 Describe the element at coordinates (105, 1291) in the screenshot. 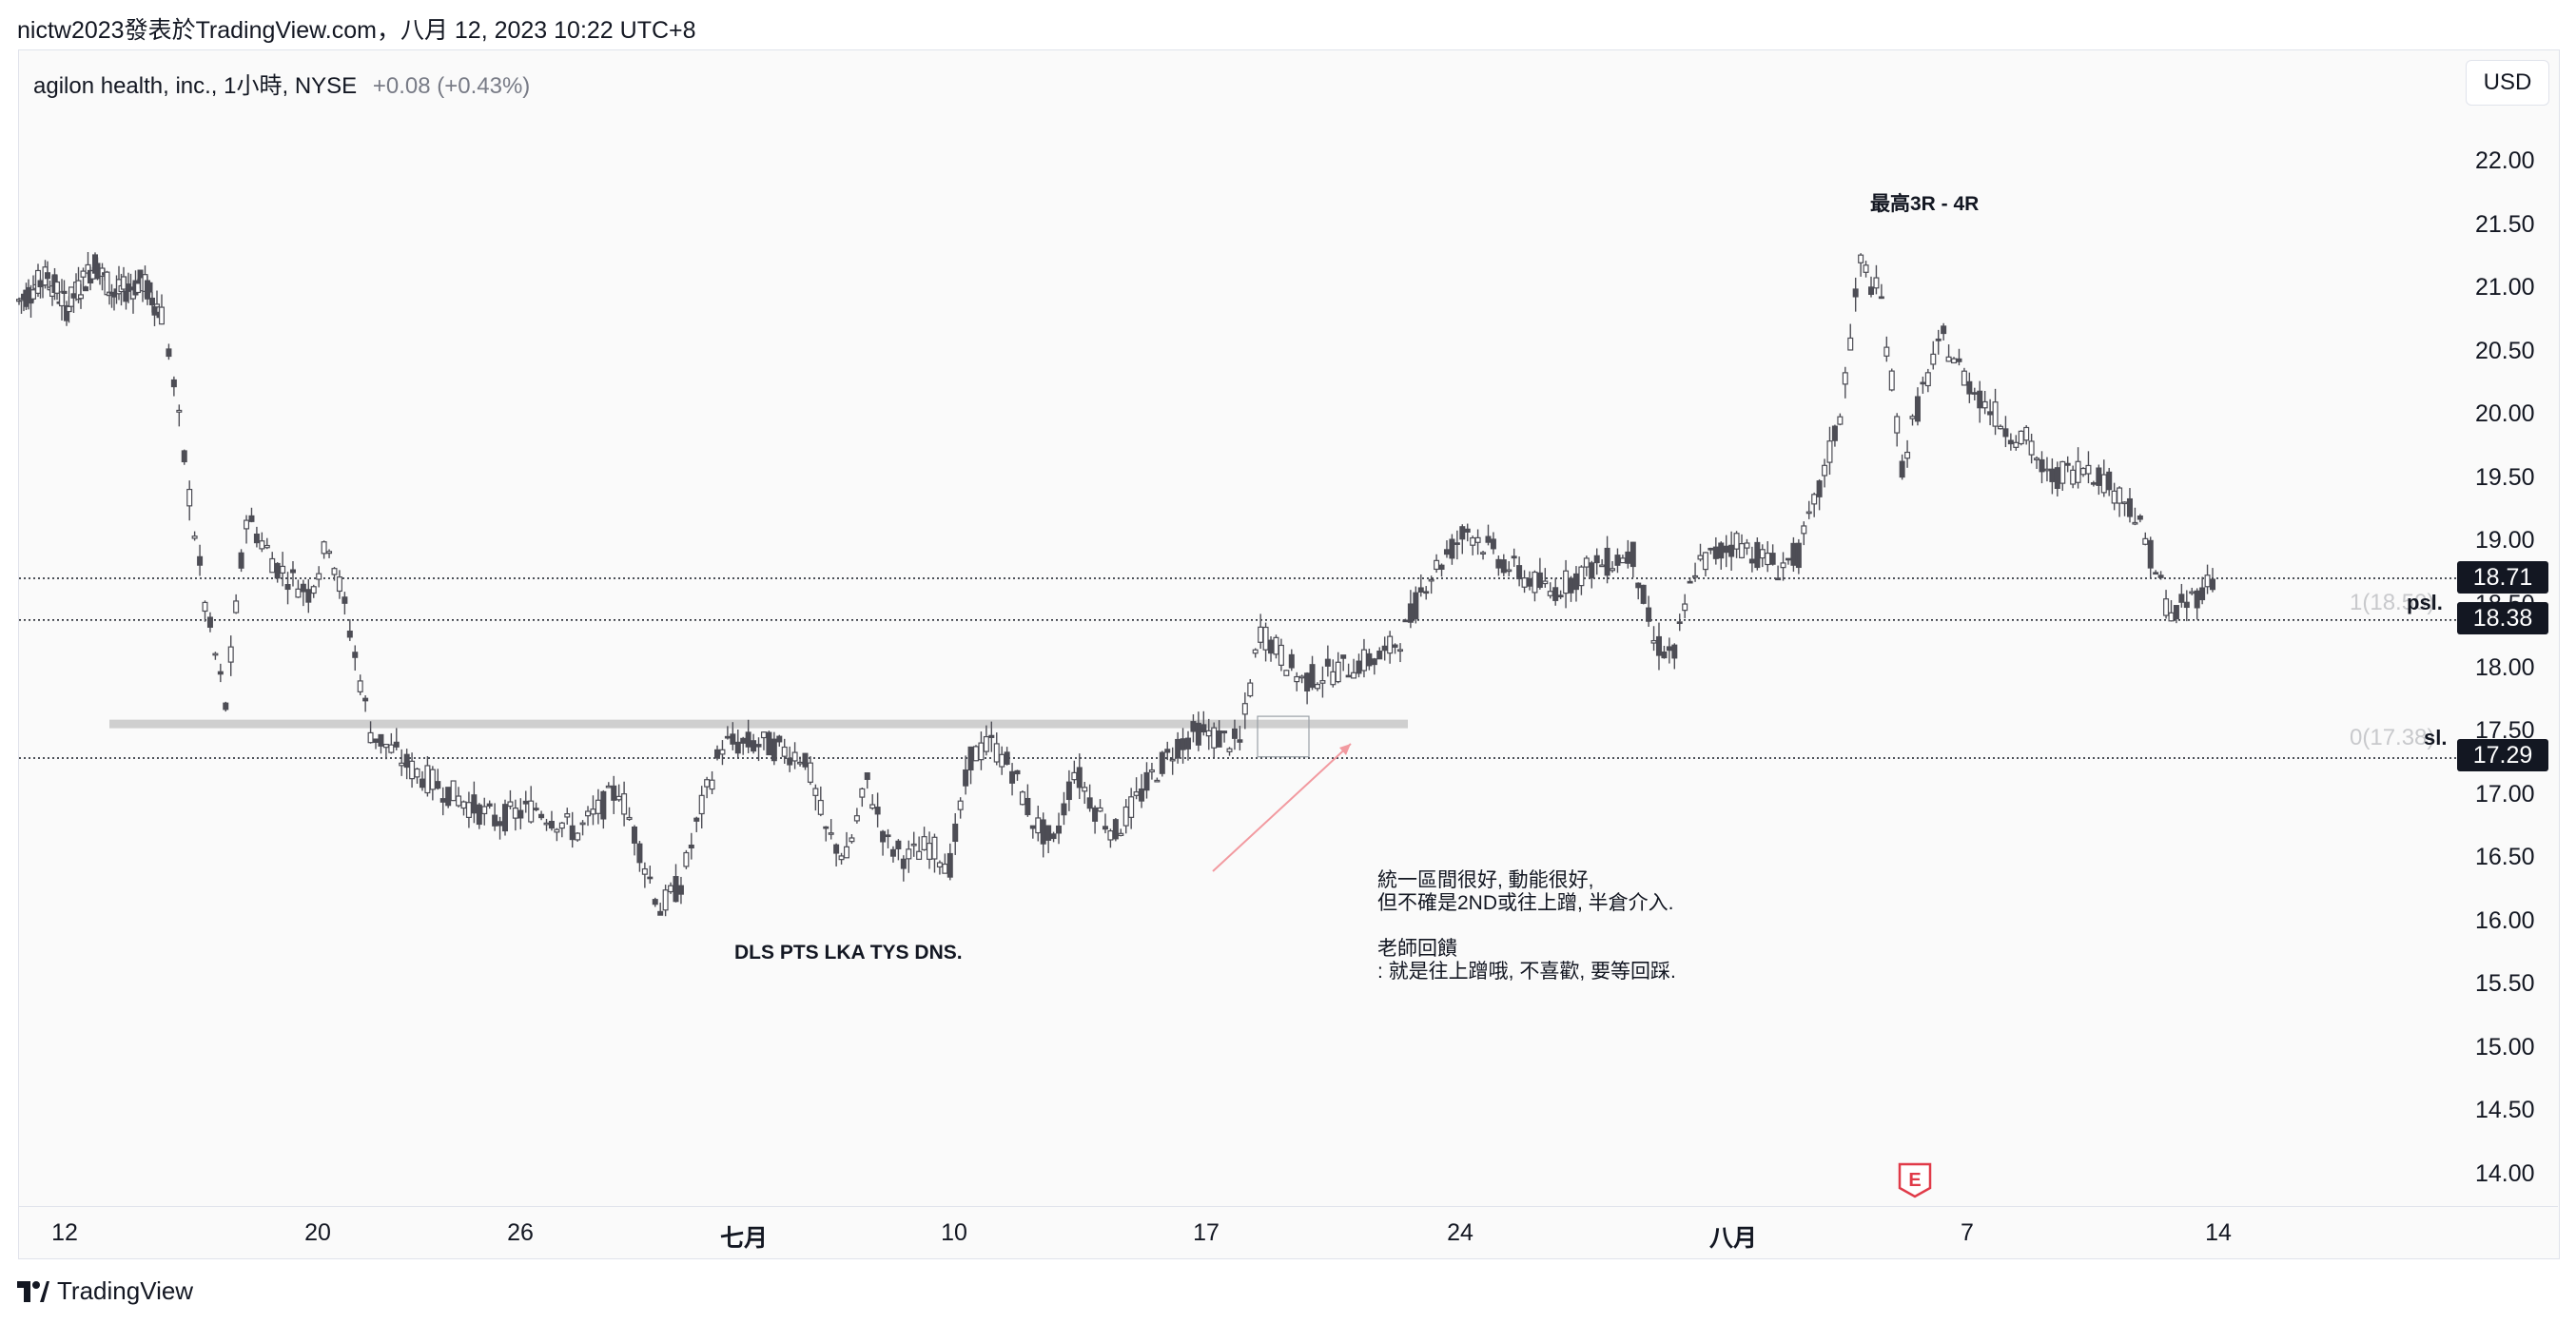

I see `footer-logo: TradingView` at that location.